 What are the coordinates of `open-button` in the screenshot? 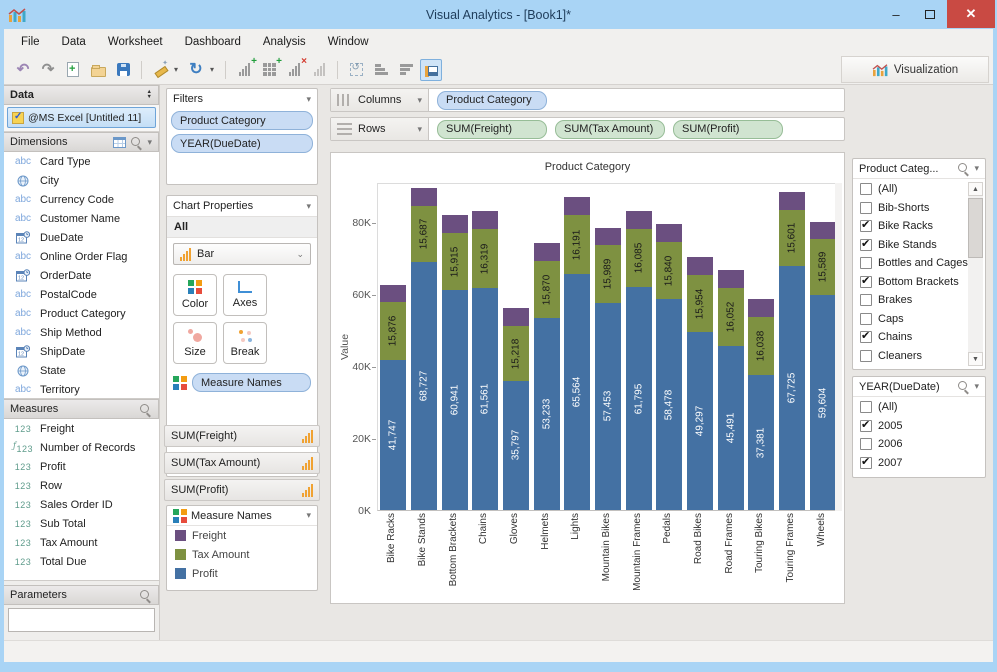 It's located at (98, 70).